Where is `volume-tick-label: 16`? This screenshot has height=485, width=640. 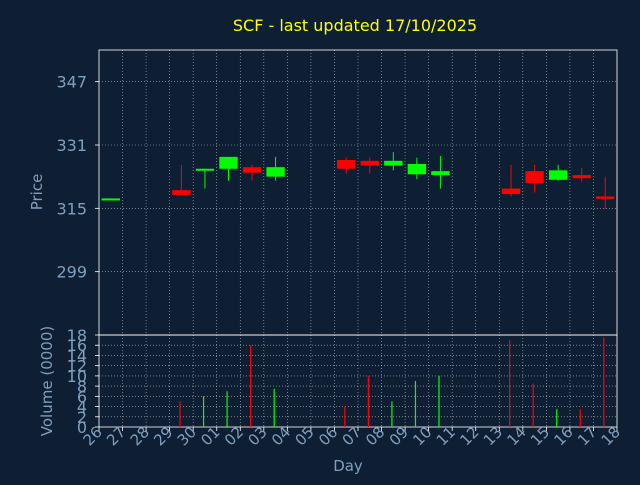 volume-tick-label: 16 is located at coordinates (77, 345).